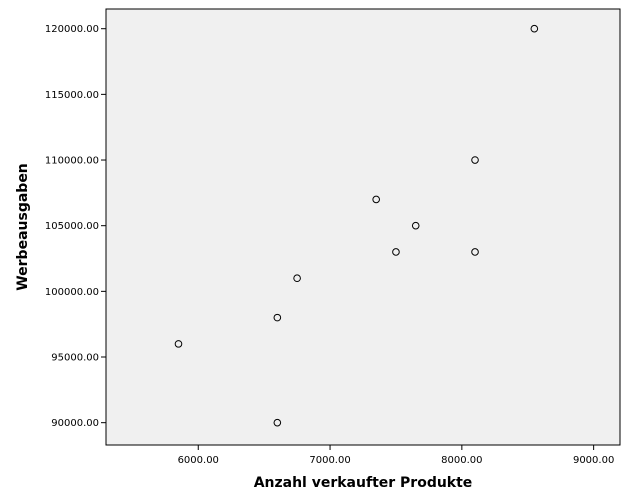 This screenshot has width=629, height=504. What do you see at coordinates (396, 455) in the screenshot?
I see `x-axis-ticks: 6000.00 7000.00 8000.00 9000.00` at bounding box center [396, 455].